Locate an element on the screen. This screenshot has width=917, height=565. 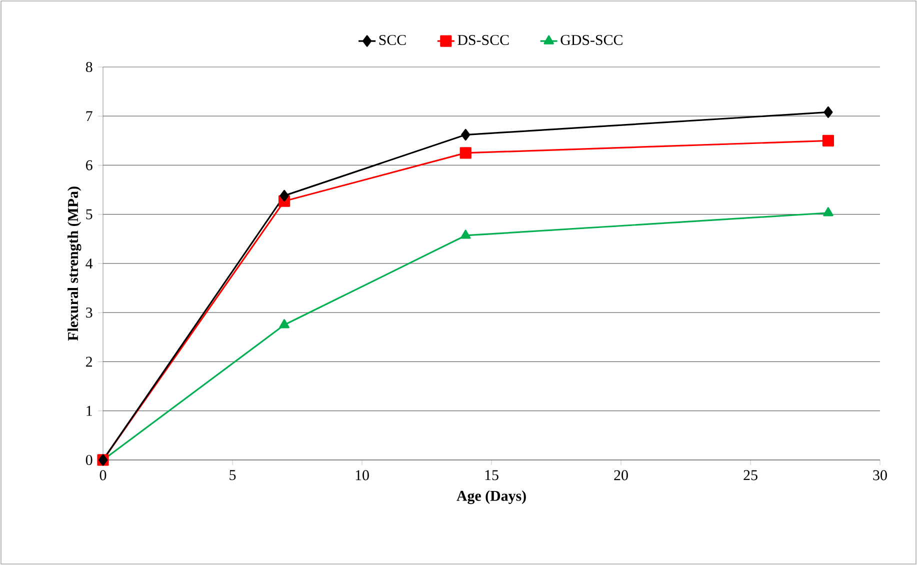
x-tick-label: 5 is located at coordinates (233, 475).